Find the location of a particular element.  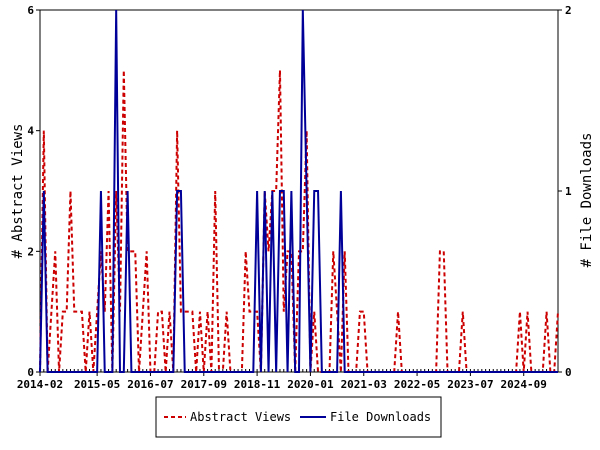

legend-label-abstract-views: Abstract Views is located at coordinates (240, 417).